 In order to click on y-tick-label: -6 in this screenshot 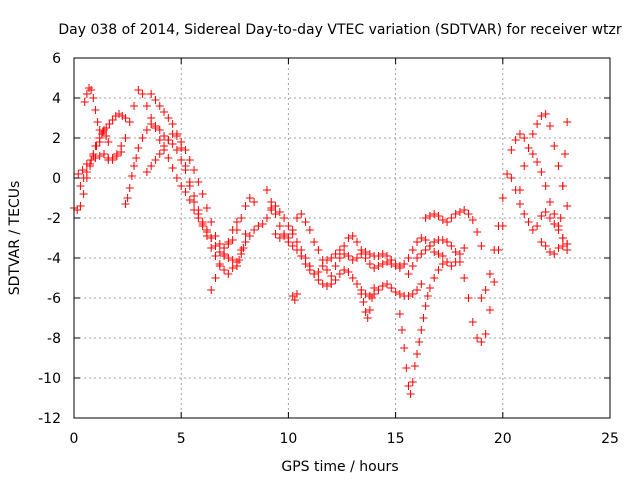, I will do `click(54, 299)`.